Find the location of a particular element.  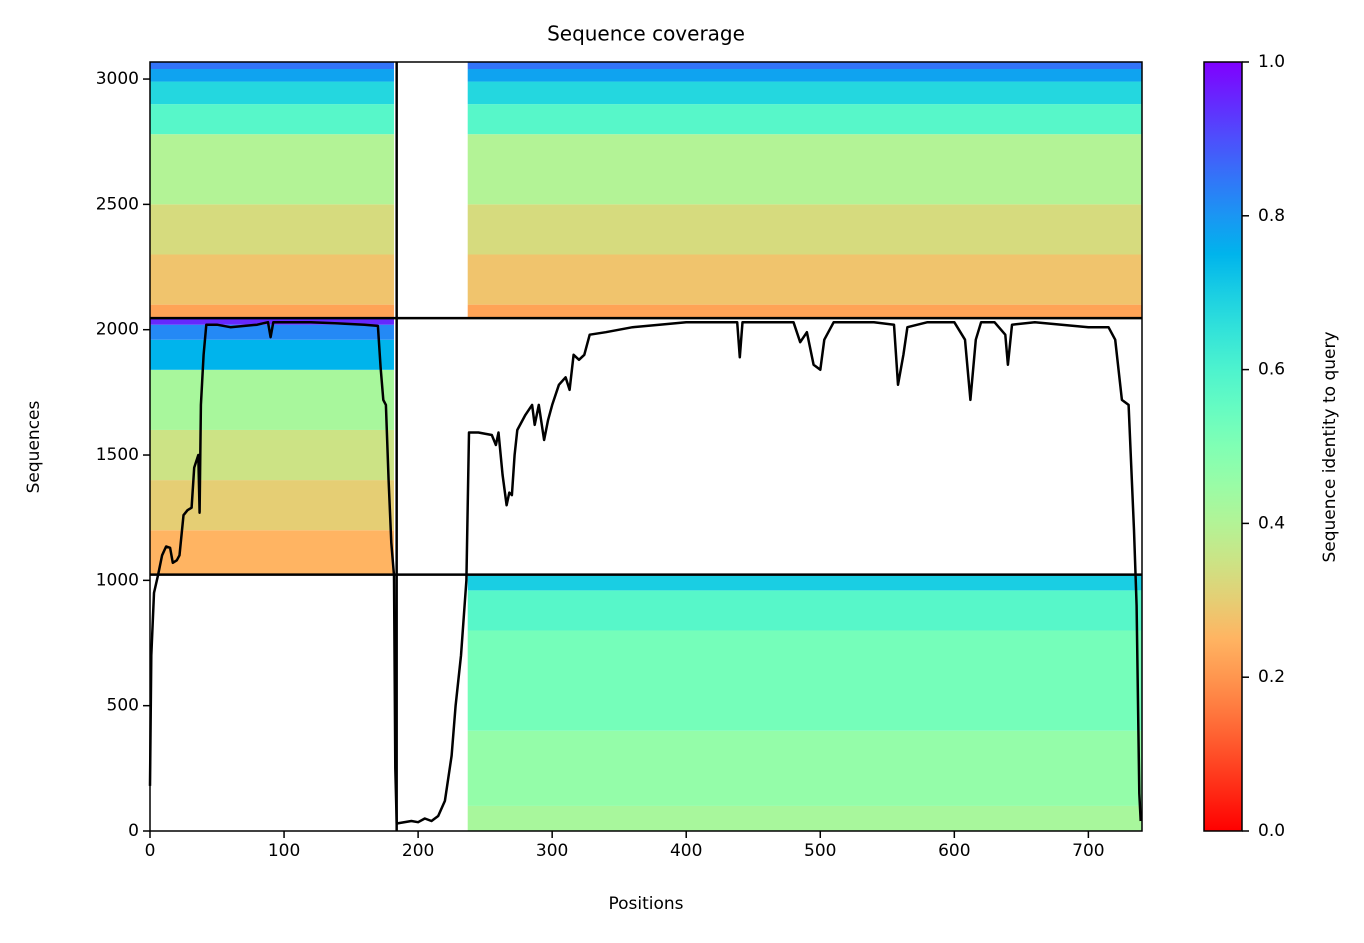

x-tick-label: 700 is located at coordinates (1088, 851).